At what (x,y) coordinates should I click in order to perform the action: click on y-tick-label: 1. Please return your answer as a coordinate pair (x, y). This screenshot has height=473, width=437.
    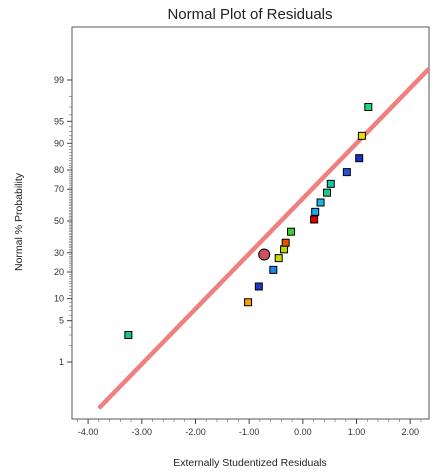
    Looking at the image, I should click on (61, 362).